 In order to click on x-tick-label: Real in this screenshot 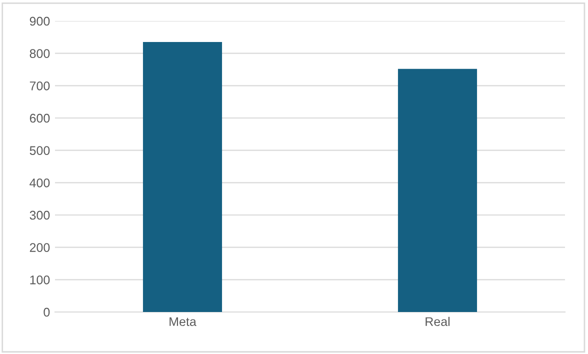, I will do `click(438, 321)`.